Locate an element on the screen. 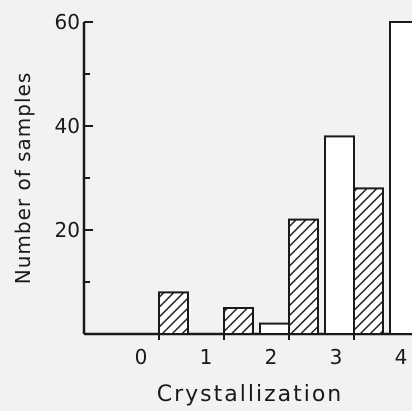  y-tick-label: 20 is located at coordinates (67, 230).